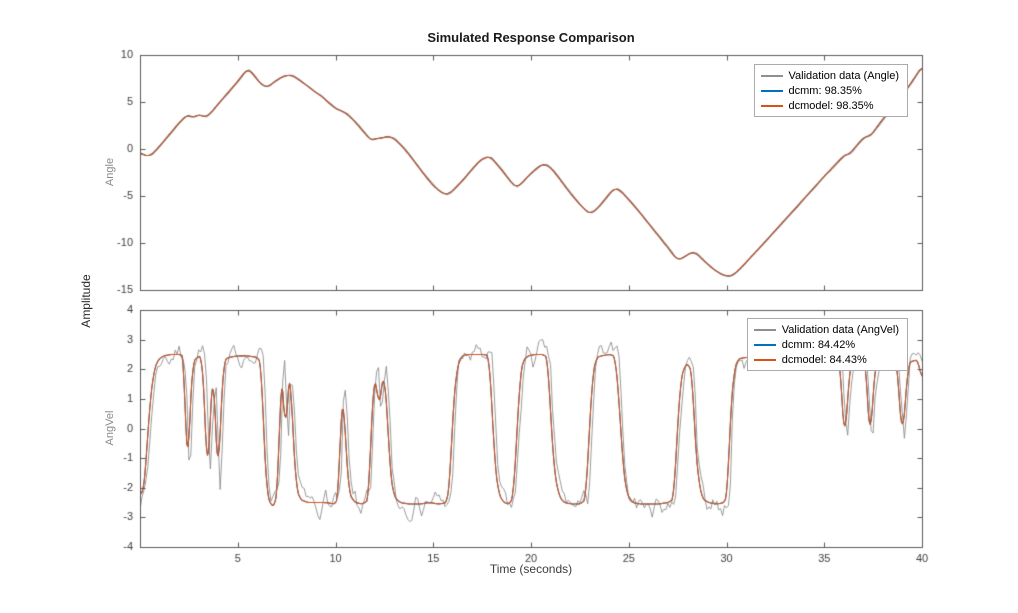  Describe the element at coordinates (825, 90) in the screenshot. I see `legend-label: dcmm: 98.35%` at that location.